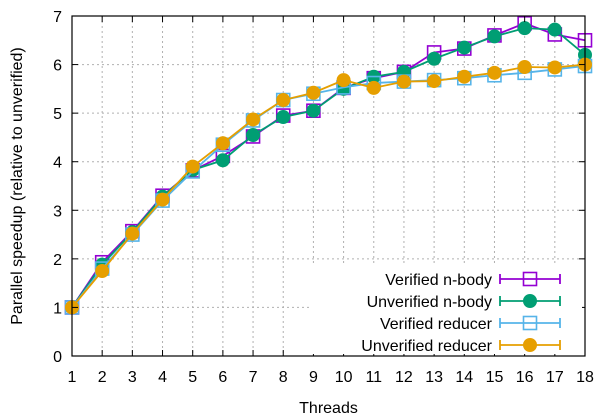  I want to click on x-tick-label: 3, so click(132, 377).